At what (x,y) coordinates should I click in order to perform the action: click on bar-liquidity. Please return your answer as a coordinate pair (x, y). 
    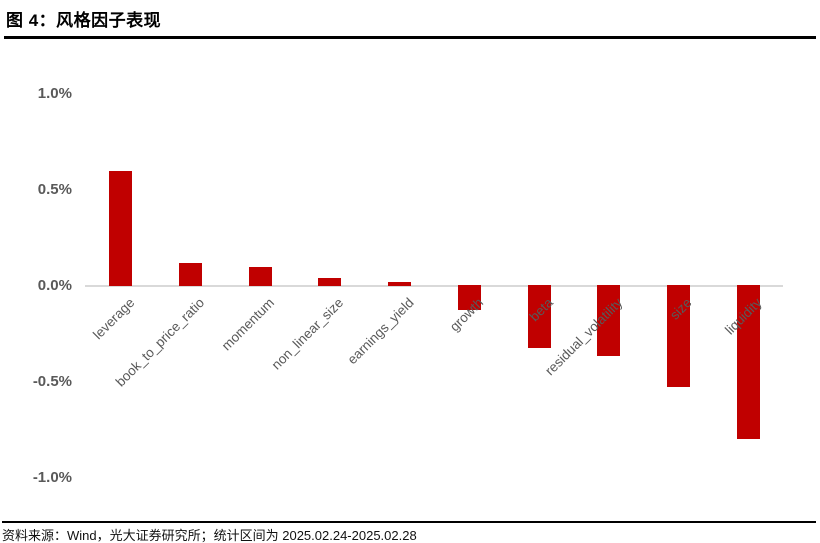
    Looking at the image, I should click on (748, 362).